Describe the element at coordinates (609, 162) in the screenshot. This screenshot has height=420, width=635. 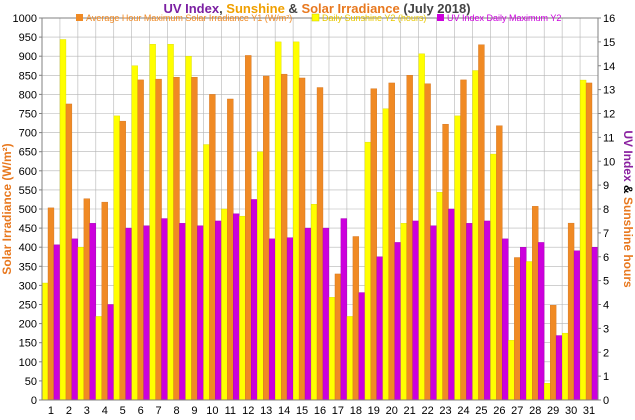
I see `y2-tick-label: 10` at that location.